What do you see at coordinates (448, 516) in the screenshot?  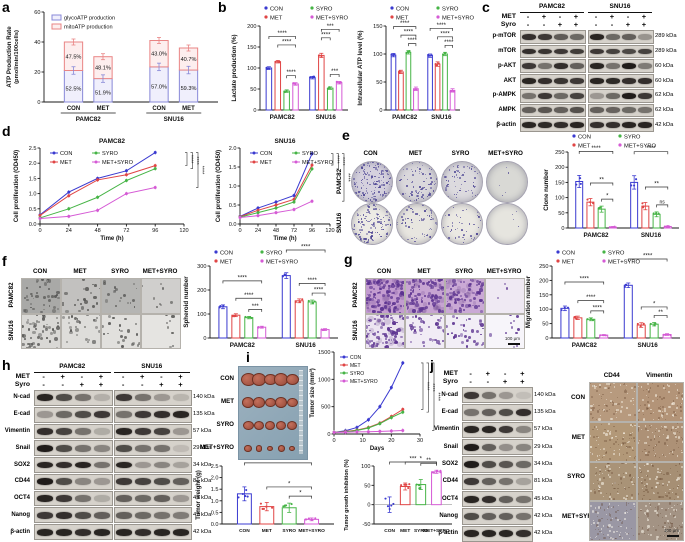 I see `blot-lab: Nanog` at bounding box center [448, 516].